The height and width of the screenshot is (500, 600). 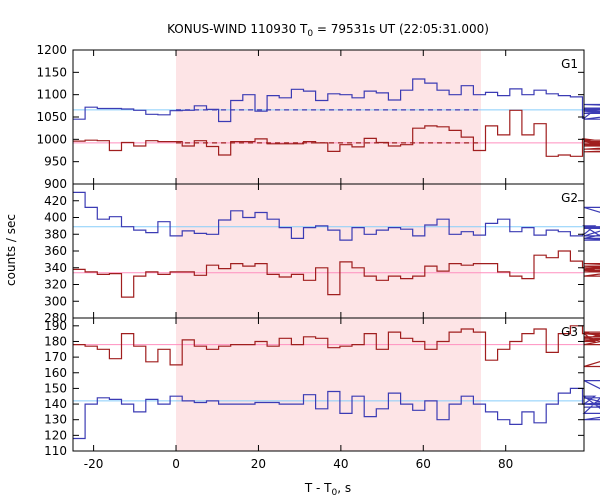 What do you see at coordinates (55, 404) in the screenshot?
I see `y-tick-label: 140` at bounding box center [55, 404].